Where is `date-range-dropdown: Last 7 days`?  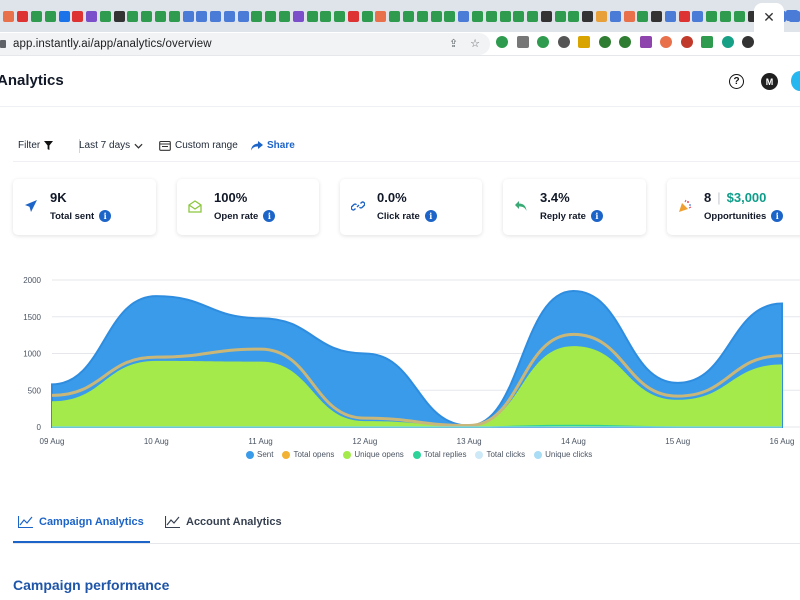
date-range-dropdown: Last 7 days is located at coordinates (111, 145).